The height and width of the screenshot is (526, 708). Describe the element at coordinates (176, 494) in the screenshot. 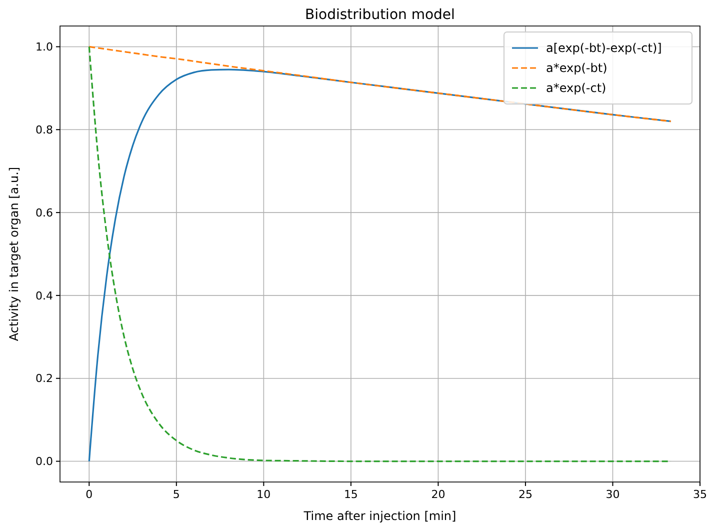

I see `x-tick-label: 5` at that location.